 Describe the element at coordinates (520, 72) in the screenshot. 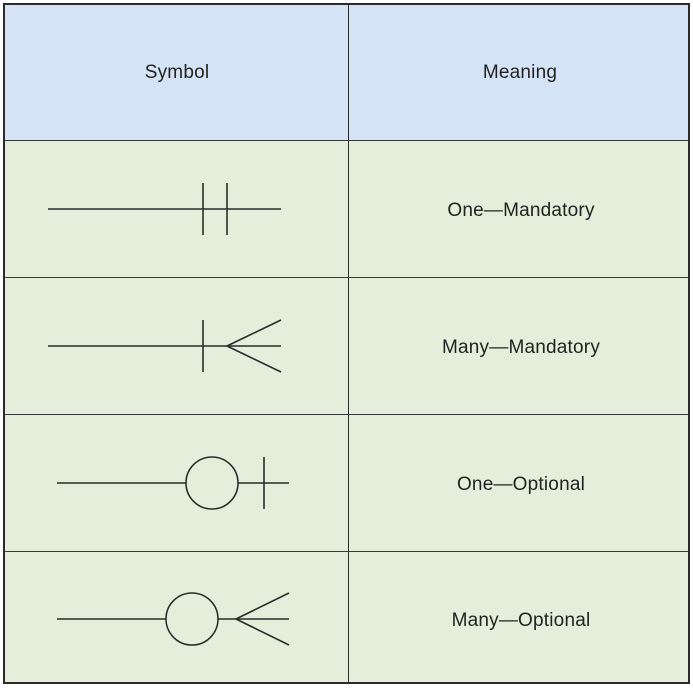

I see `meaning-column-header: Meaning` at that location.